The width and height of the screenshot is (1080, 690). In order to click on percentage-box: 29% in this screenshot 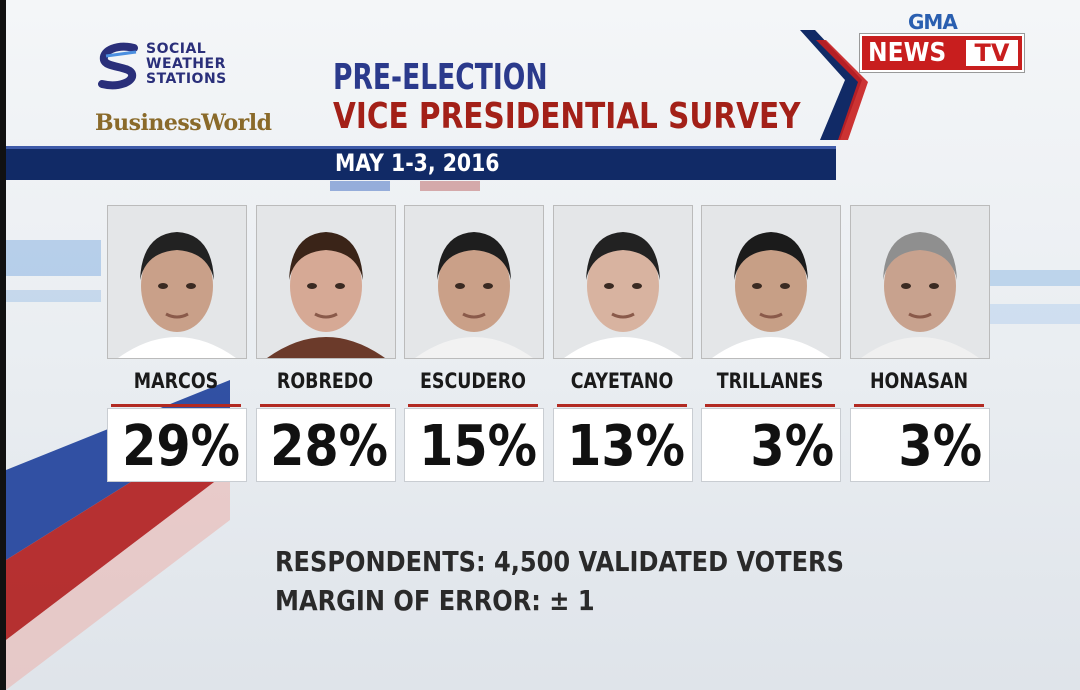, I will do `click(177, 445)`.